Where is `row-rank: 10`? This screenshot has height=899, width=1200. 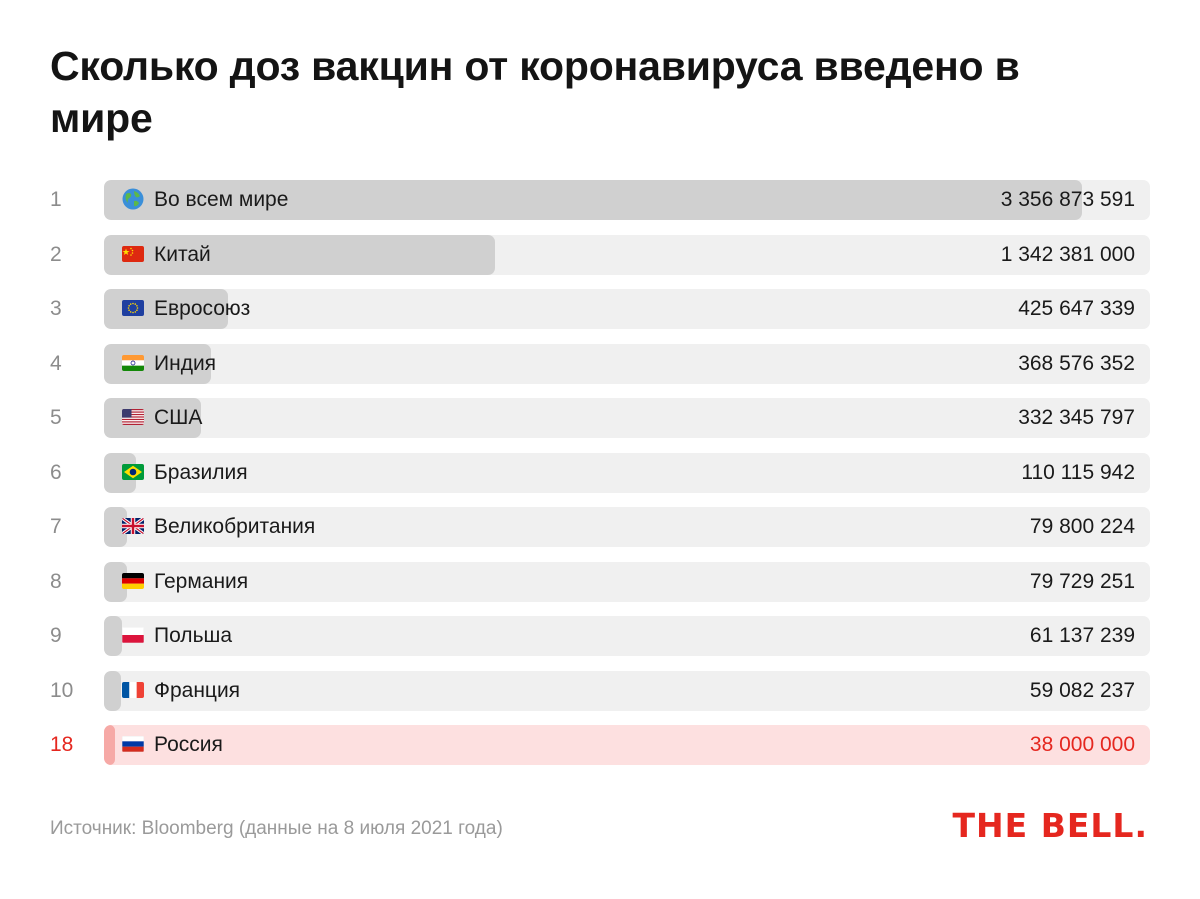
row-rank: 10 is located at coordinates (62, 690).